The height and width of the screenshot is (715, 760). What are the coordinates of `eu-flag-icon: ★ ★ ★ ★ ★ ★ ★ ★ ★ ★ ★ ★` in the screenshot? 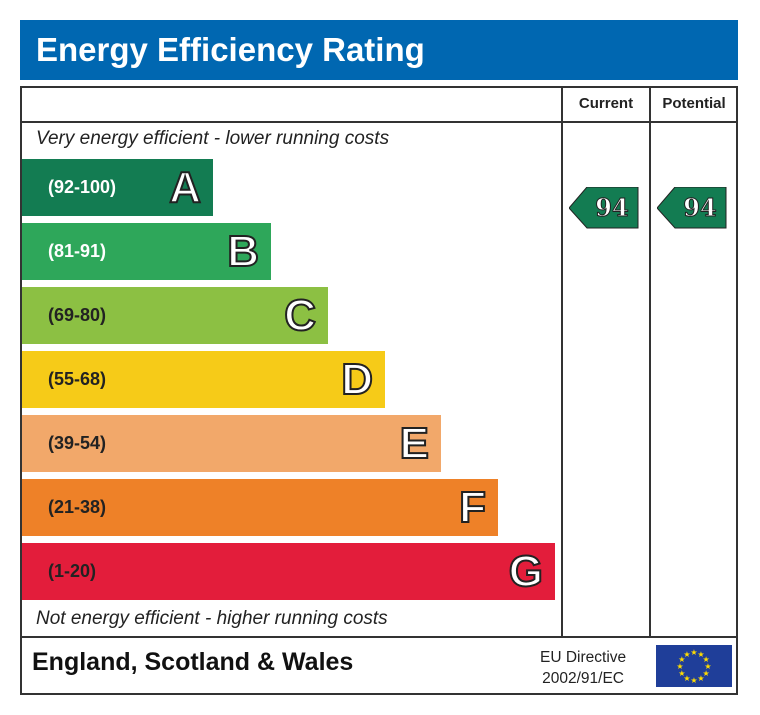 It's located at (694, 666).